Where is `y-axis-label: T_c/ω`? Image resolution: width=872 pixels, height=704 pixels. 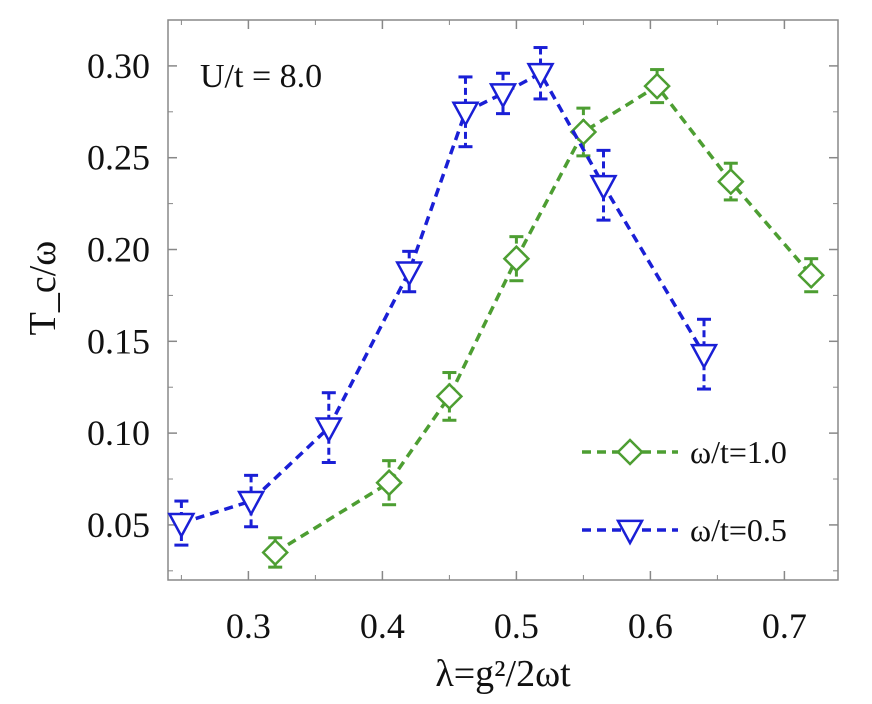
y-axis-label: T_c/ω is located at coordinates (43, 288).